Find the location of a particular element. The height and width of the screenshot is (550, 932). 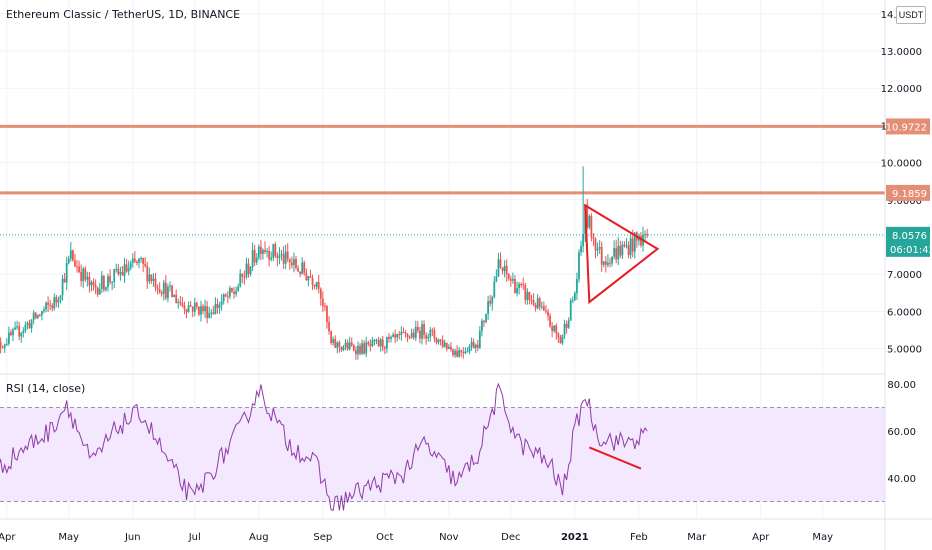

symmetrical-triangle-drawing is located at coordinates (622, 254).